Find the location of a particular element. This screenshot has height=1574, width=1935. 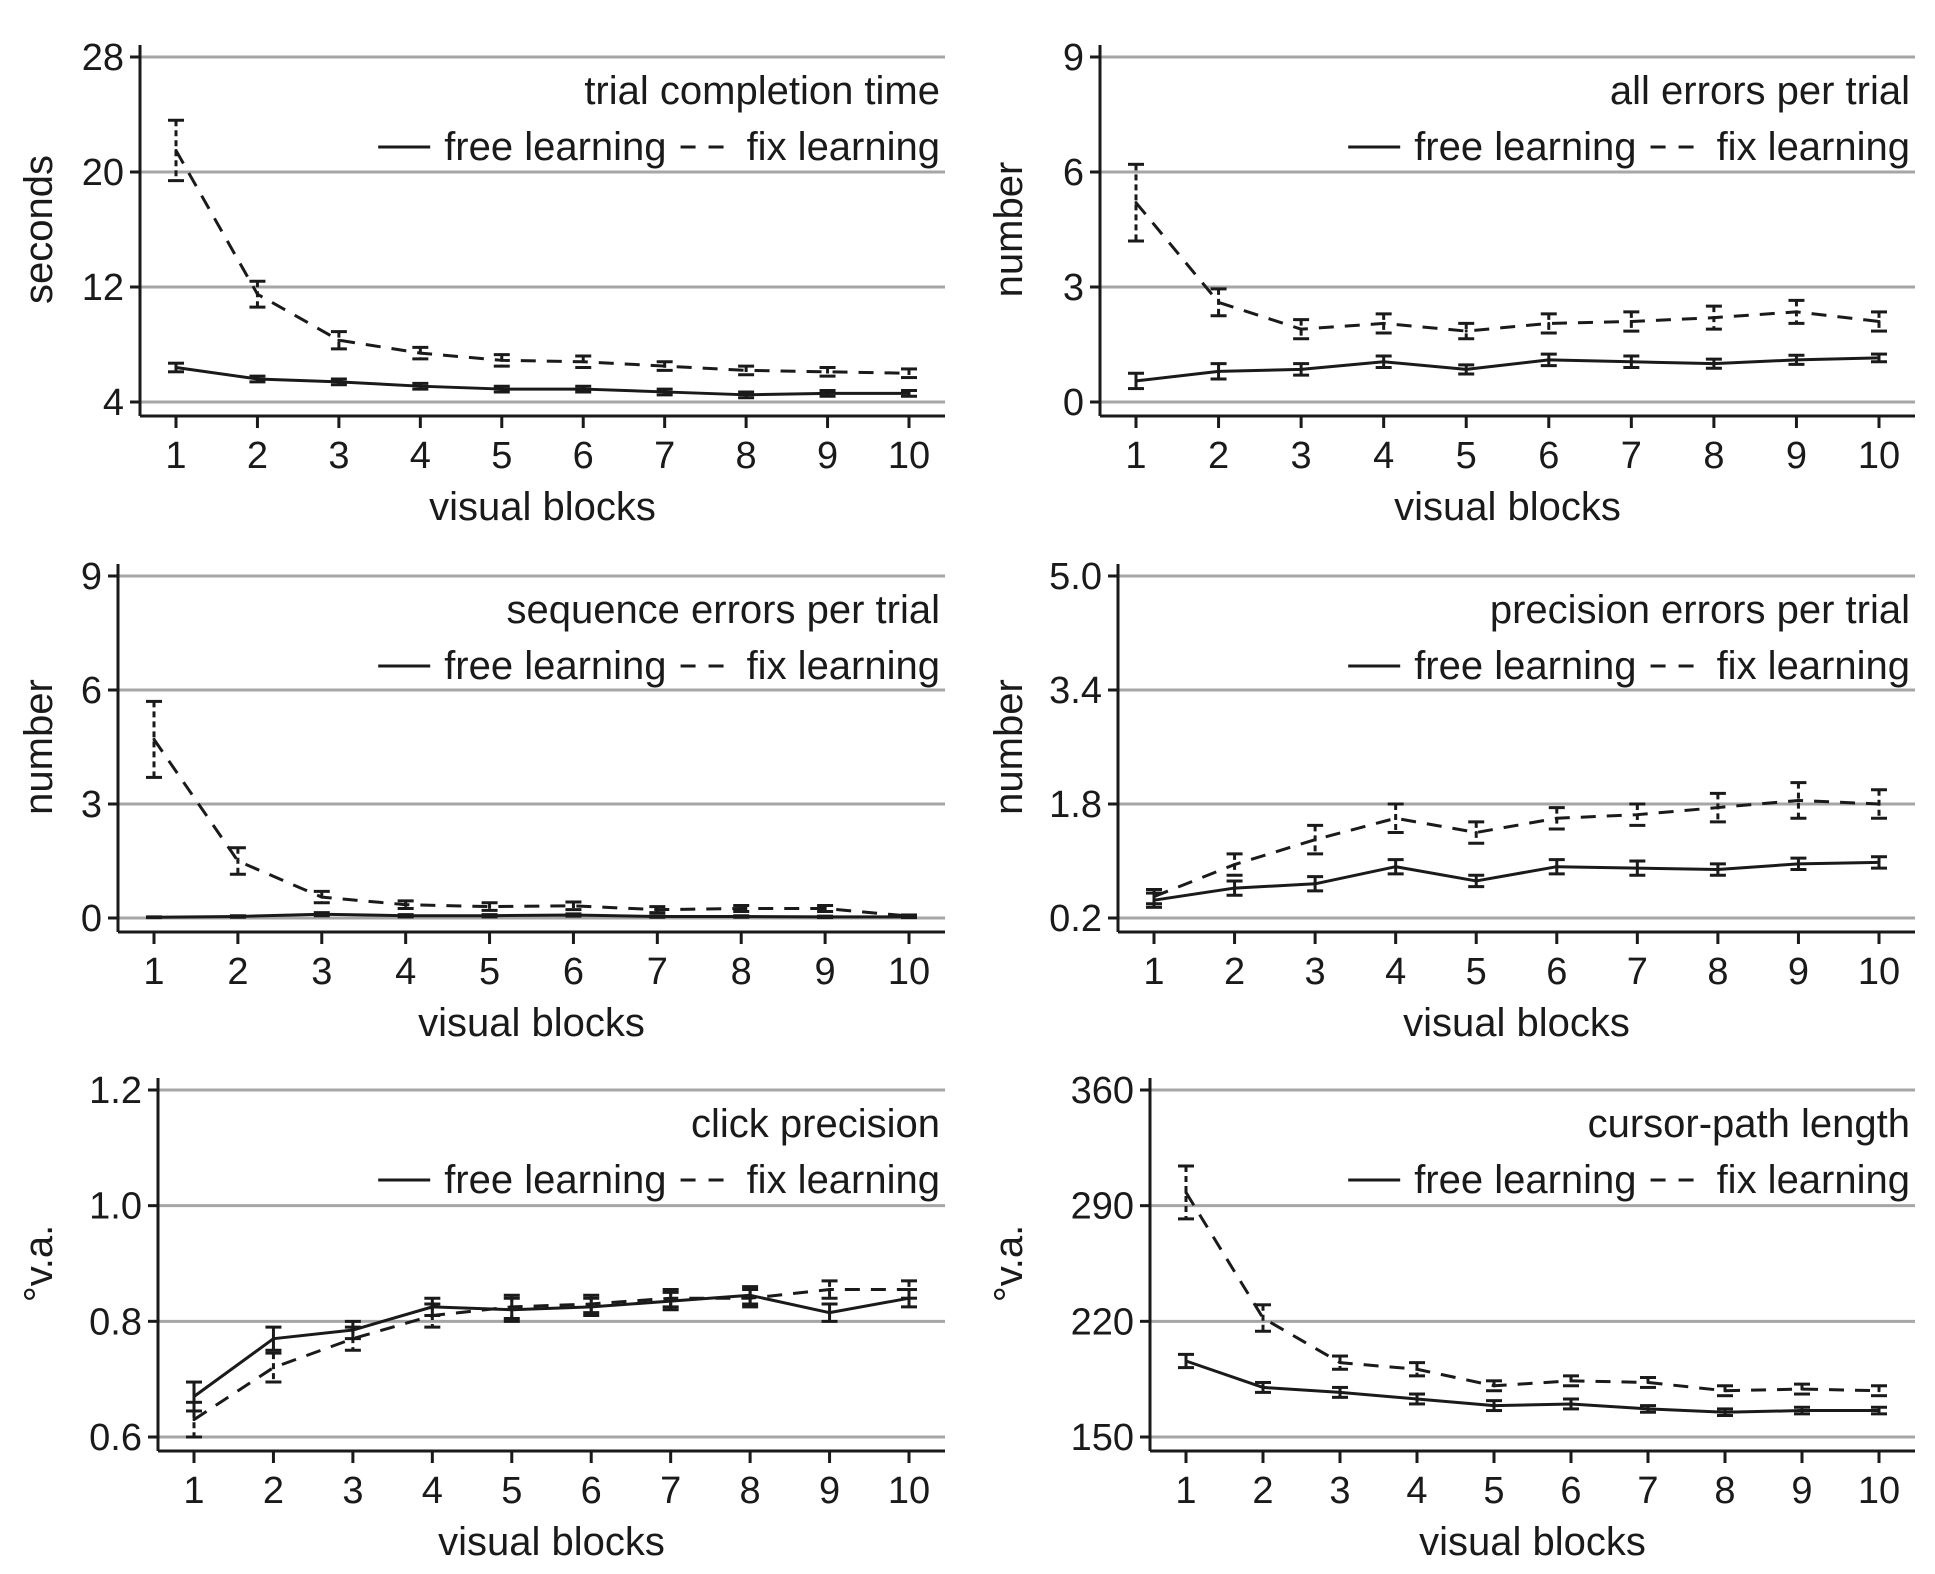

y-tick-label: 0.8 is located at coordinates (115, 1322).